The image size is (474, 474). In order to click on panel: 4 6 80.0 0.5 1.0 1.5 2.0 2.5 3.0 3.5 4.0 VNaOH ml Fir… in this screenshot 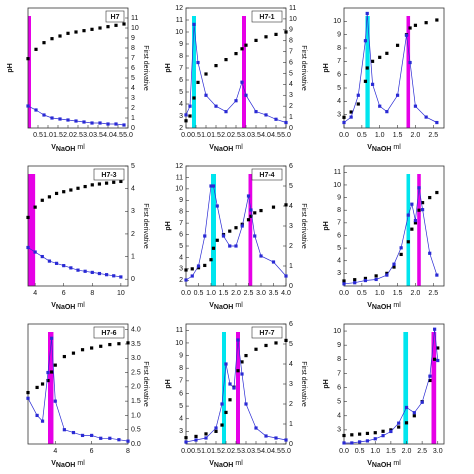, I will do `click(87, 396)`.